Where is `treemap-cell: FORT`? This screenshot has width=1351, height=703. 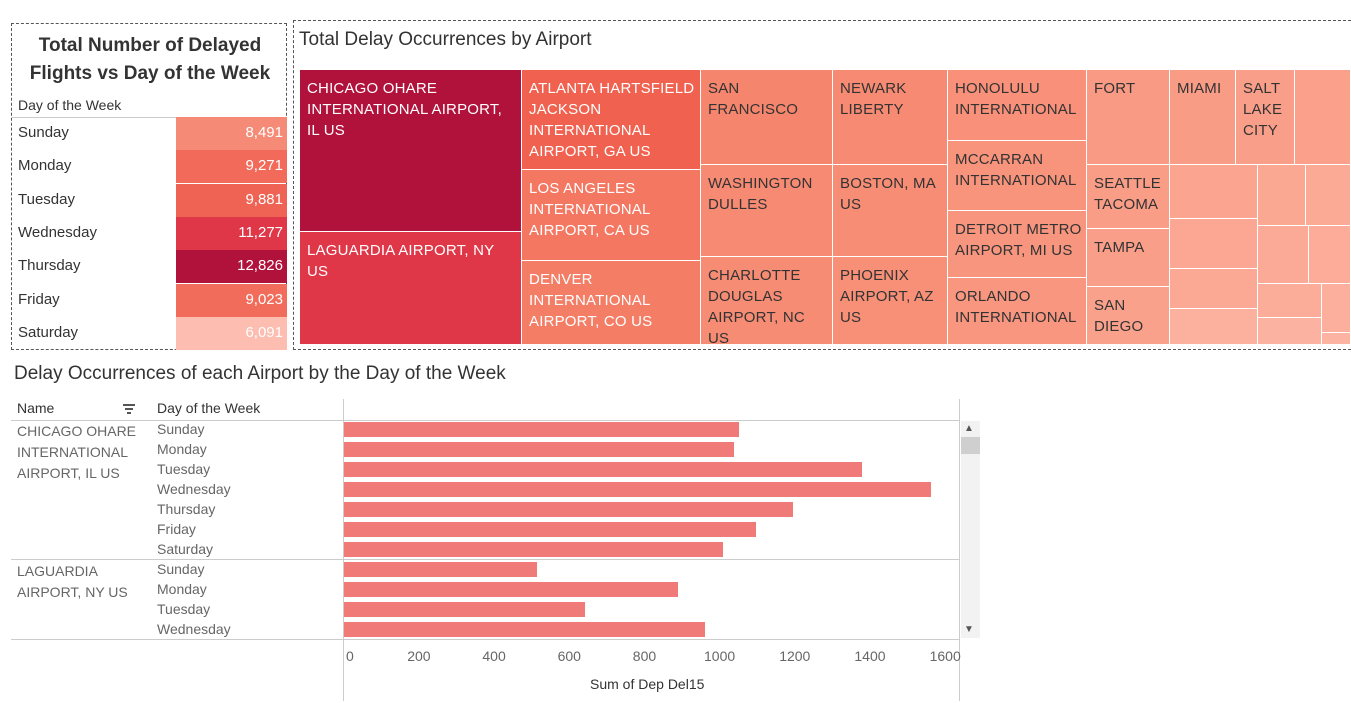 treemap-cell: FORT is located at coordinates (1128, 117).